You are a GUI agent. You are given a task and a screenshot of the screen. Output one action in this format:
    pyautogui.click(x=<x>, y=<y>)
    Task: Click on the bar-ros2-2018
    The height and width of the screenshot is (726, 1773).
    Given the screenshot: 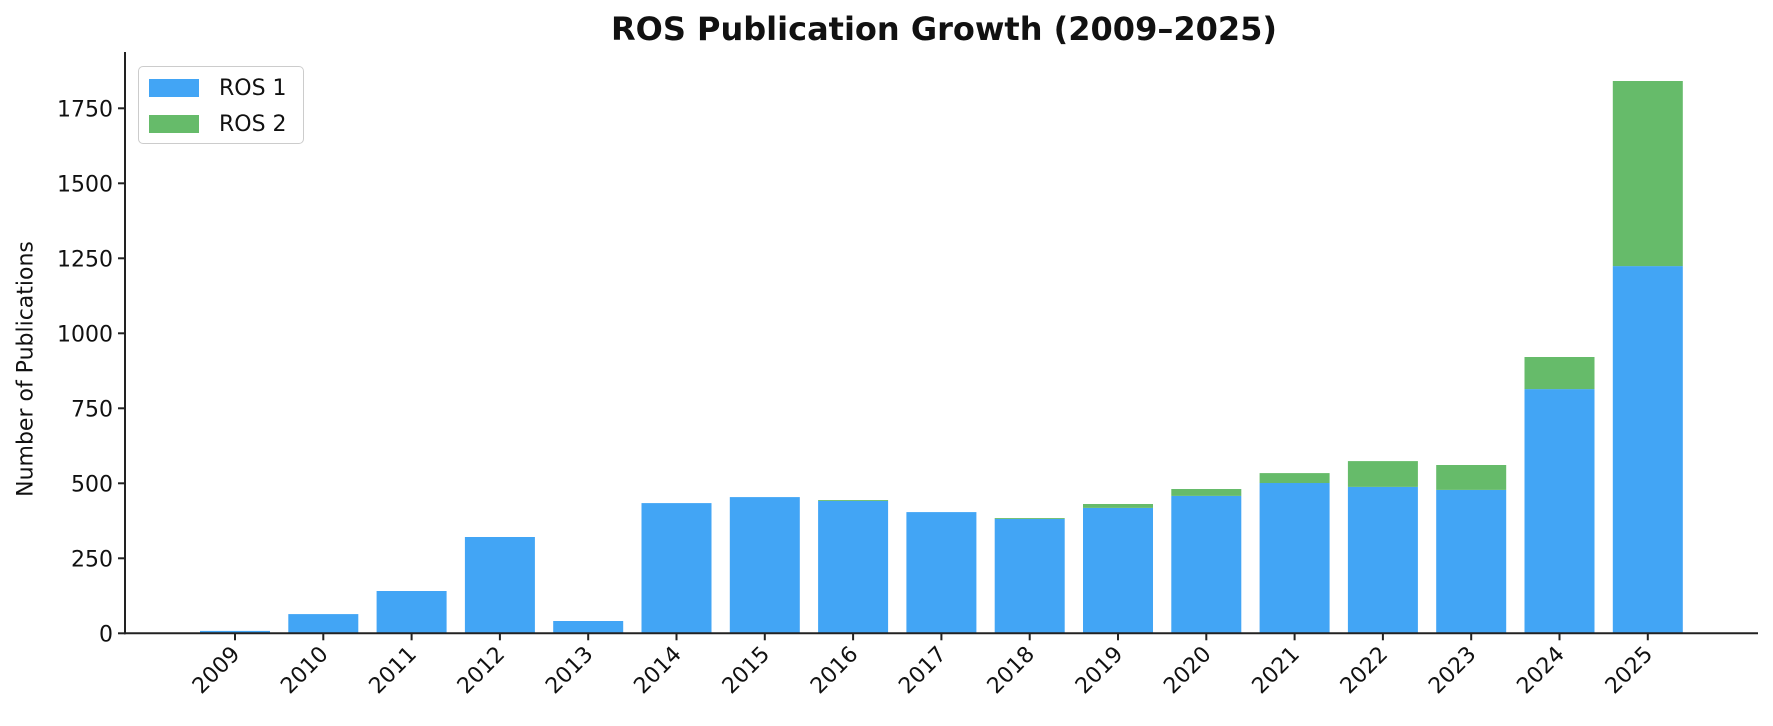 What is the action you would take?
    pyautogui.click(x=1029, y=518)
    